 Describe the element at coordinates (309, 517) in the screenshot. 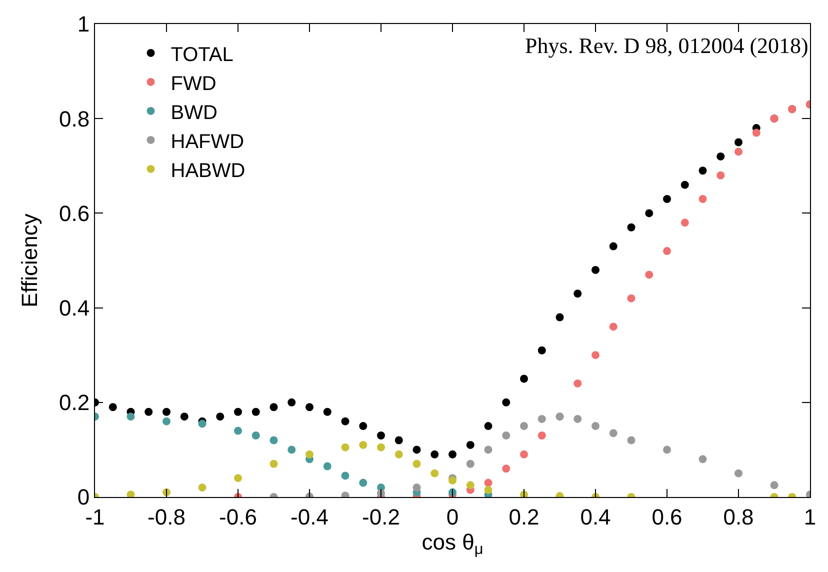

I see `x-tick-label: -0.4` at that location.